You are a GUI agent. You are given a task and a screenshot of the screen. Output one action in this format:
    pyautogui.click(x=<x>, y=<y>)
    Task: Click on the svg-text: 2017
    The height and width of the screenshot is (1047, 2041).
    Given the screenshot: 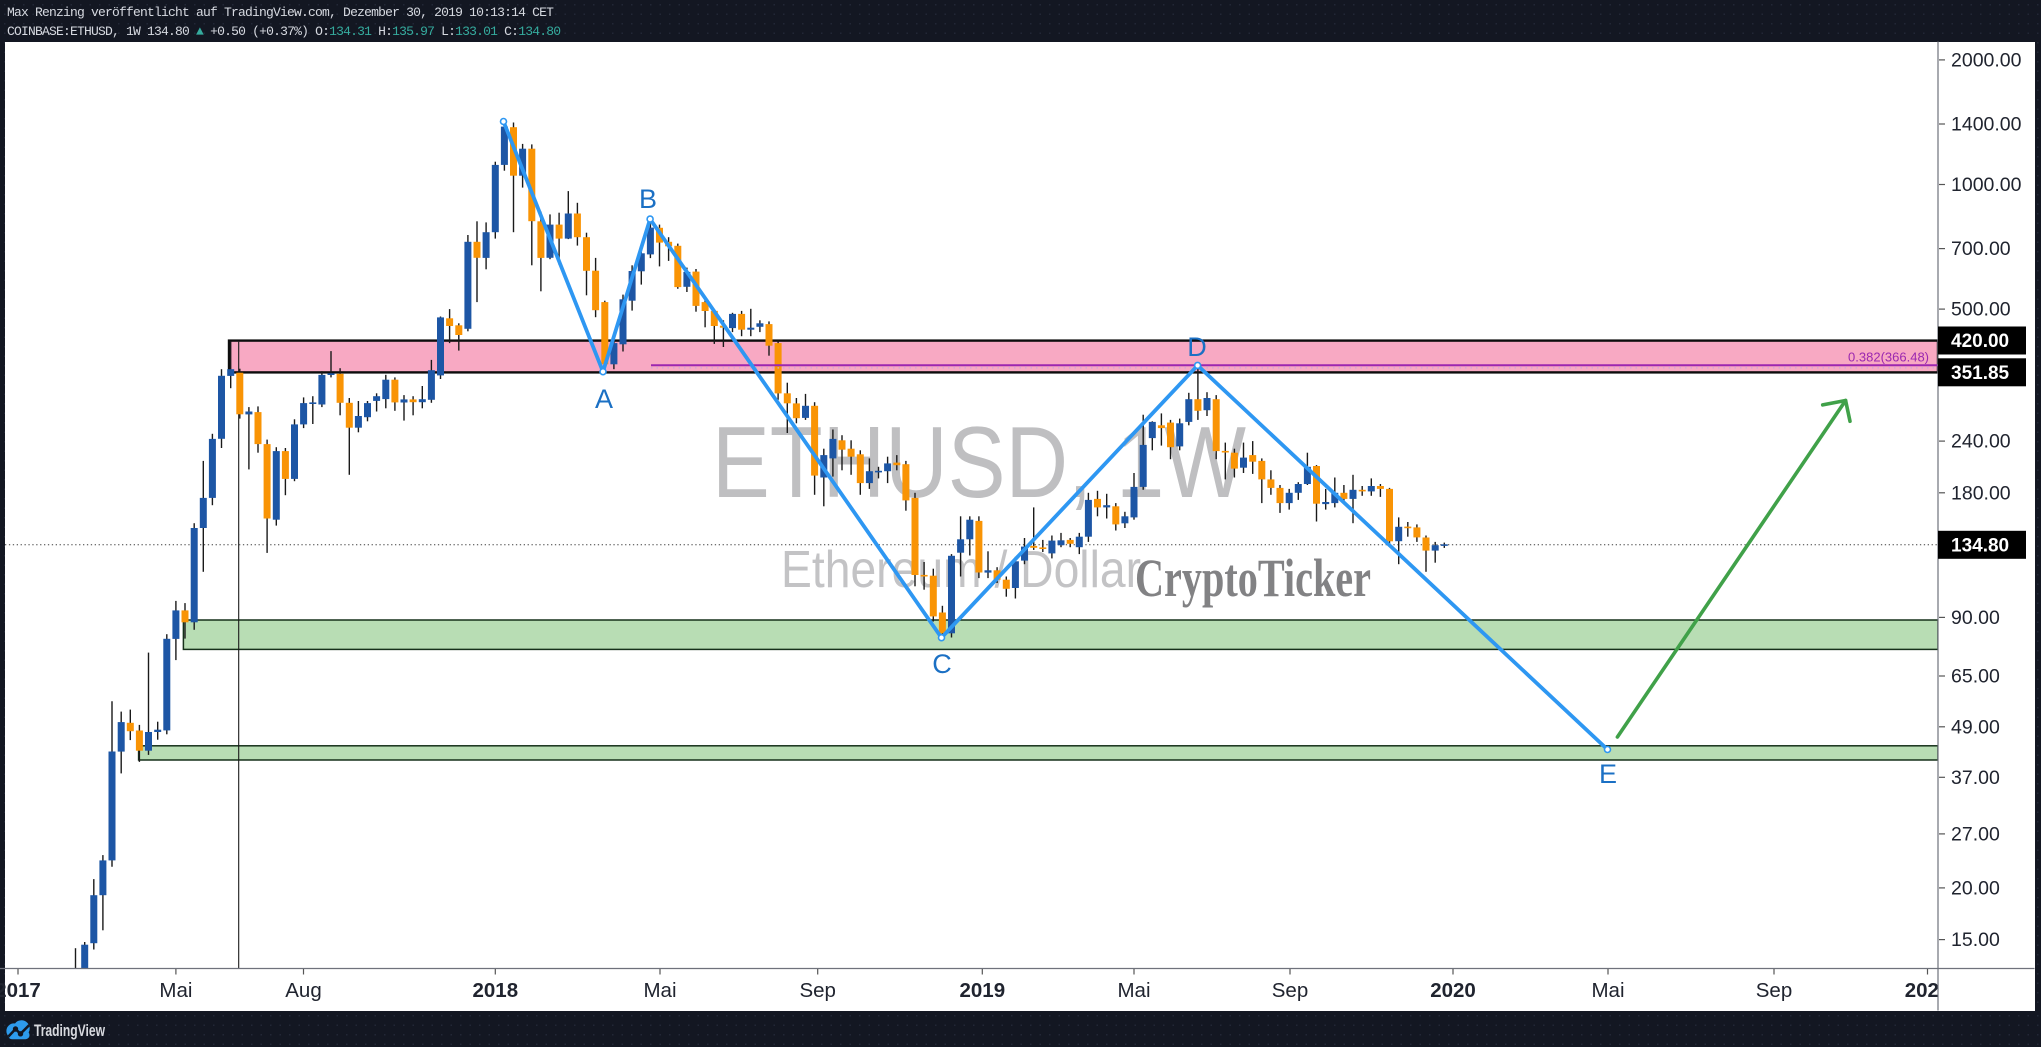 What is the action you would take?
    pyautogui.click(x=20, y=990)
    